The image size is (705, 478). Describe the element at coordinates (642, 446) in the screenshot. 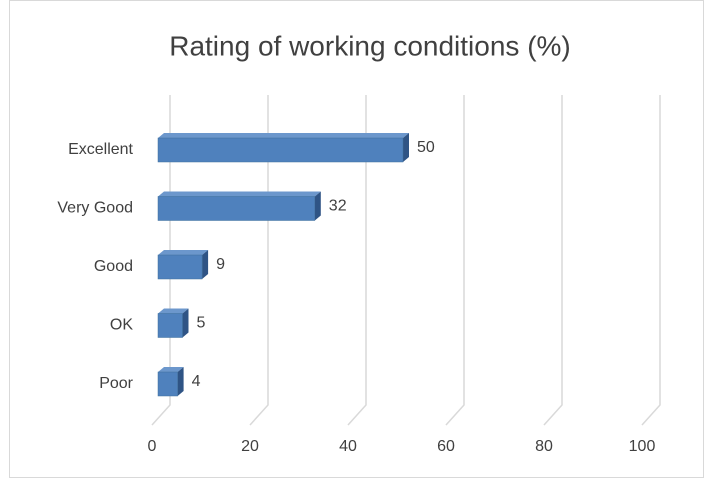

I see `x-tick-label: 100` at that location.